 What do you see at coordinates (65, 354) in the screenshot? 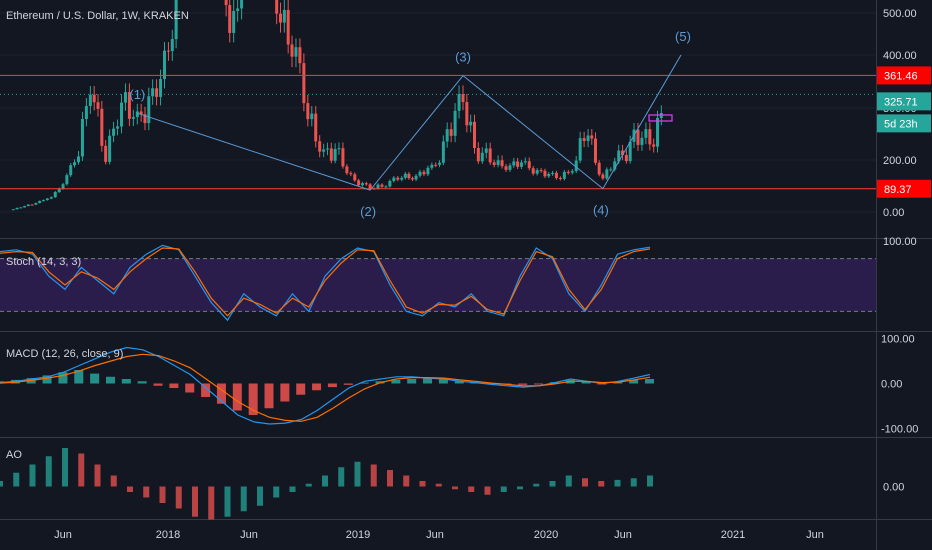
I see `macd-pane-label: MACD (12, 26, close, 9)` at bounding box center [65, 354].